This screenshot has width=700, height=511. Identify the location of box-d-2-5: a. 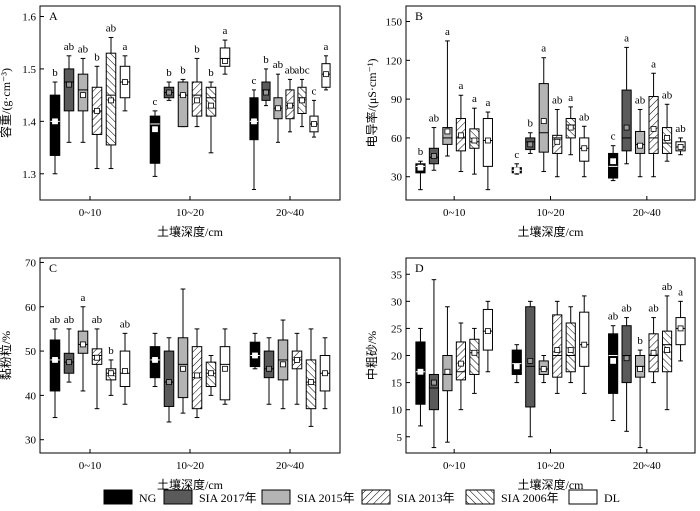
(680, 324).